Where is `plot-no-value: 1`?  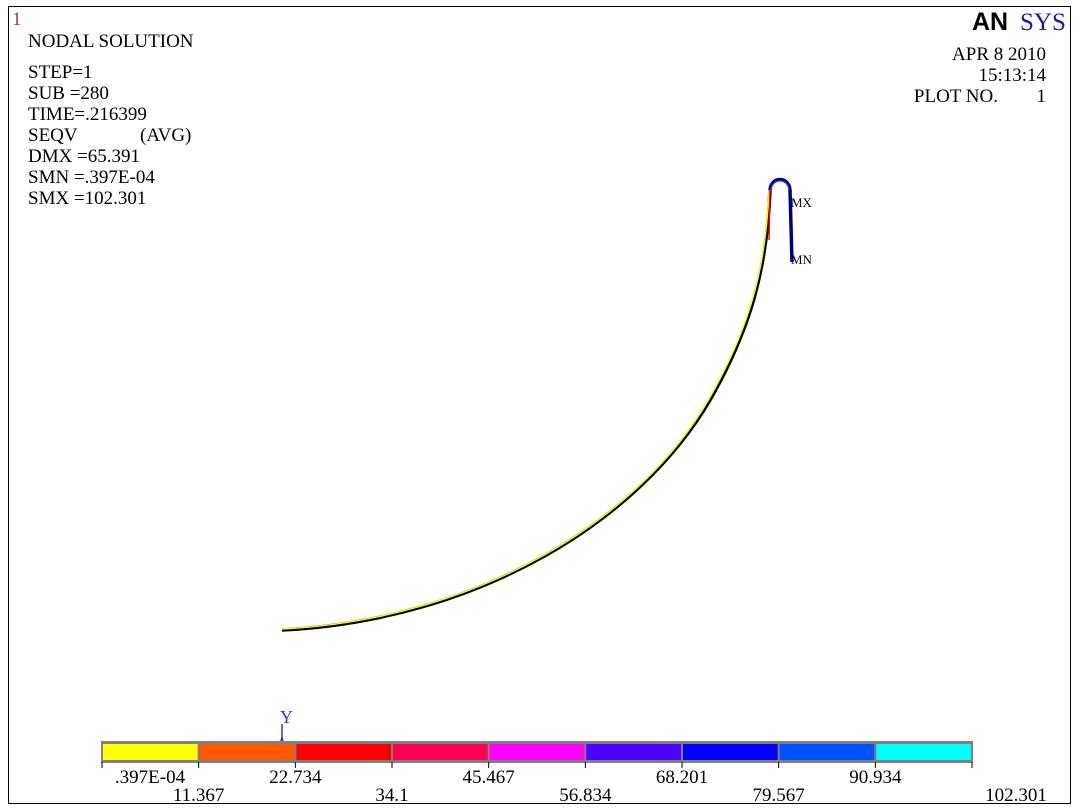 plot-no-value: 1 is located at coordinates (1042, 96).